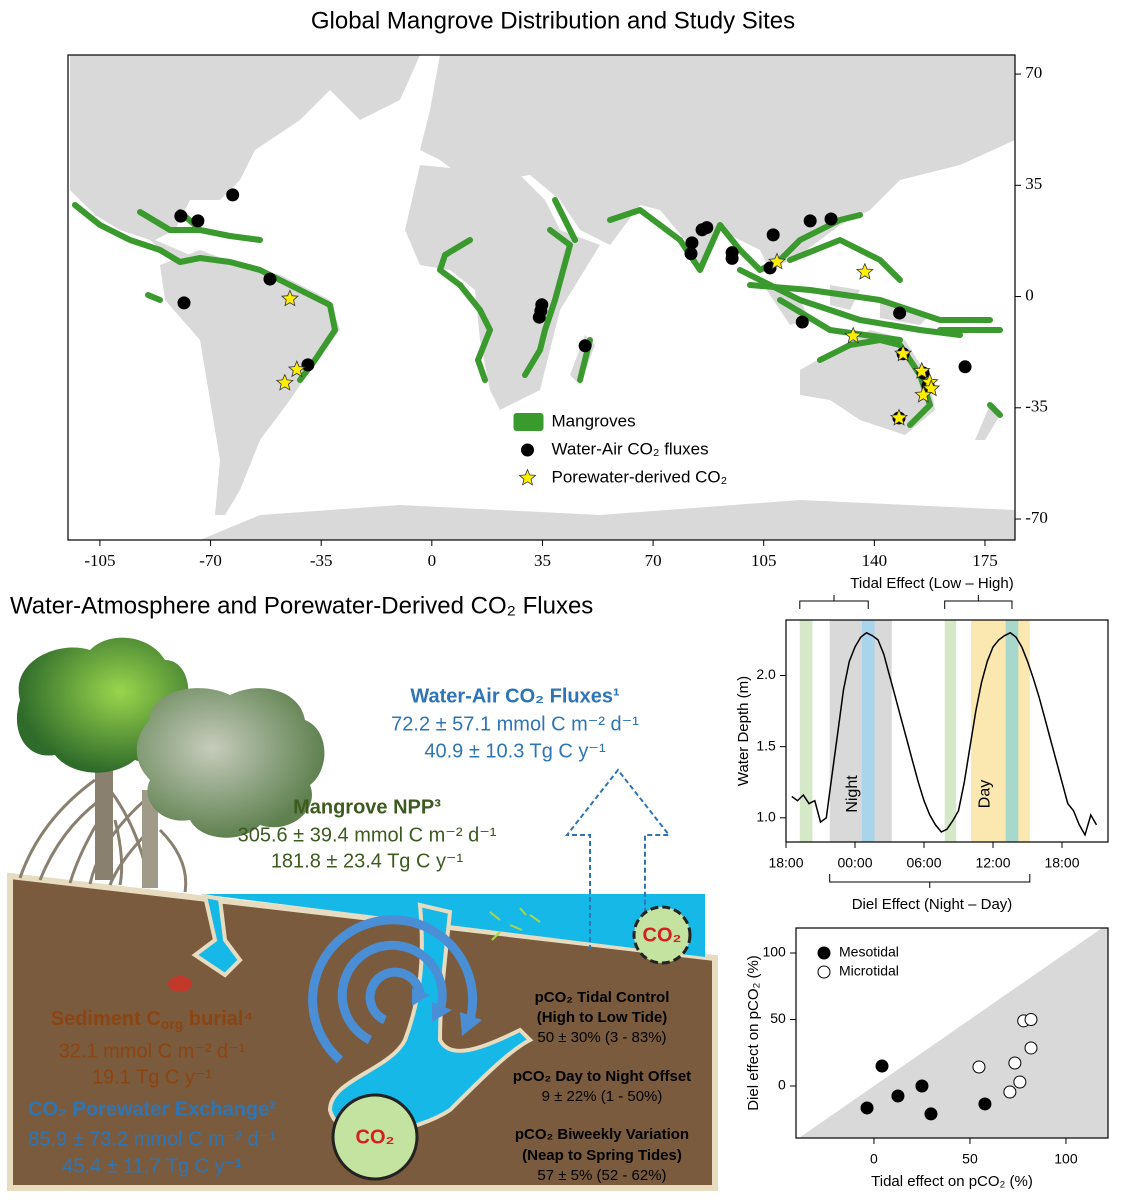  What do you see at coordinates (766, 817) in the screenshot?
I see `y-tick-label: 1.0` at bounding box center [766, 817].